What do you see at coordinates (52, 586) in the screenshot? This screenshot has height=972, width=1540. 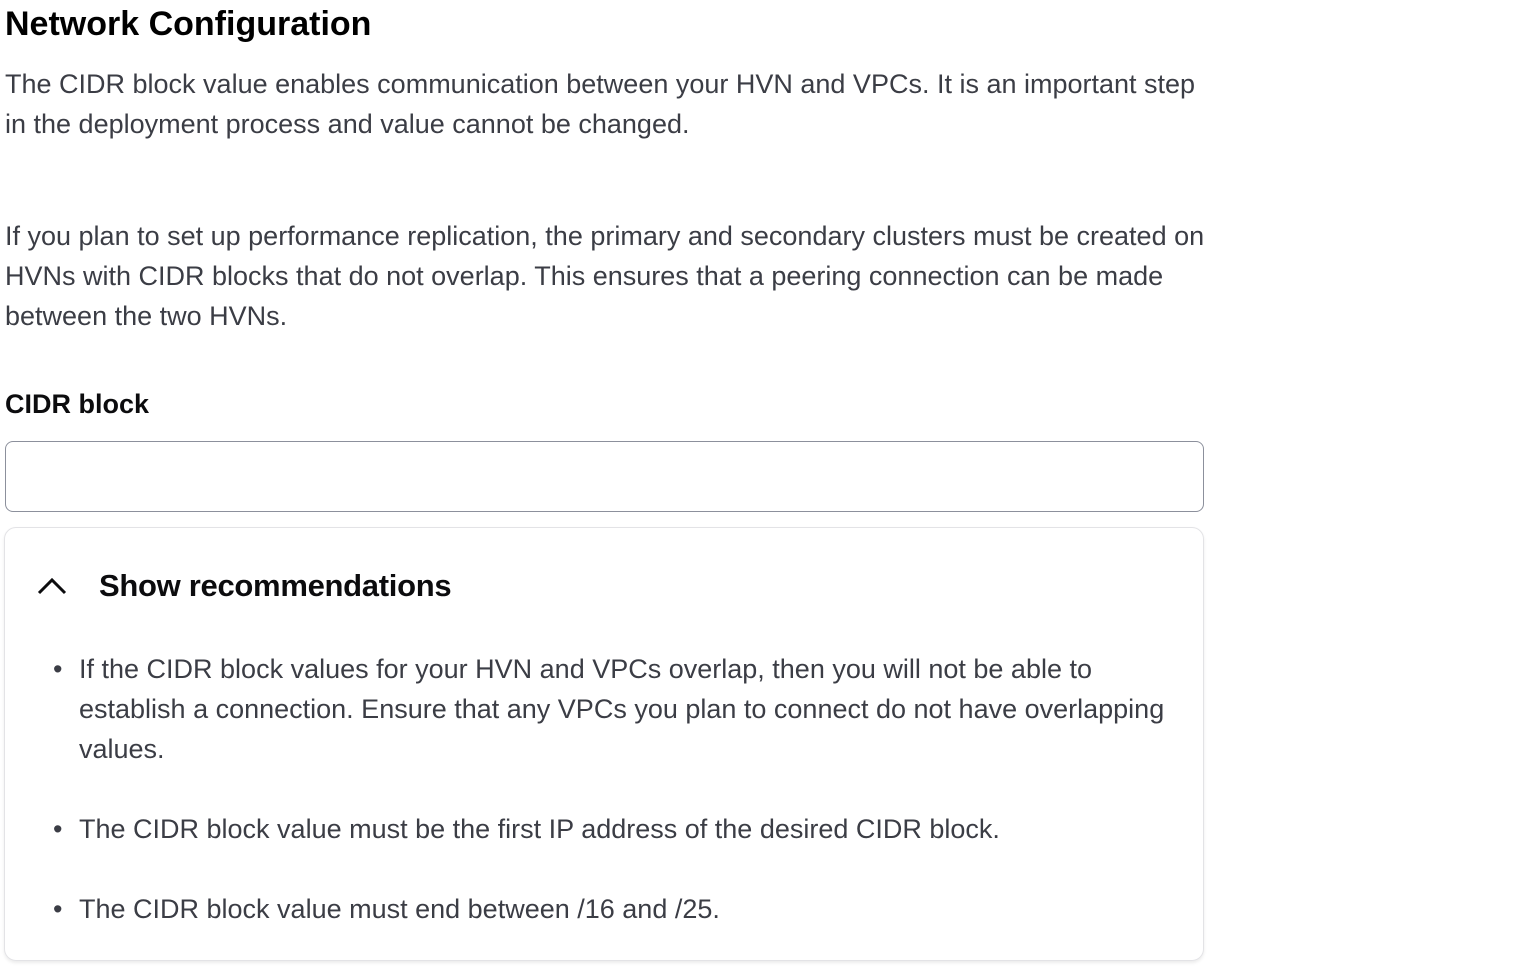 I see `chevron-up-icon` at bounding box center [52, 586].